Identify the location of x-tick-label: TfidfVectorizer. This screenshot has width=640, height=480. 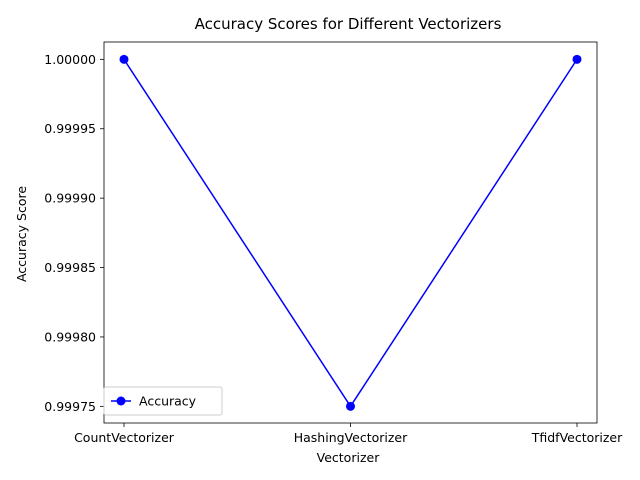
(577, 437).